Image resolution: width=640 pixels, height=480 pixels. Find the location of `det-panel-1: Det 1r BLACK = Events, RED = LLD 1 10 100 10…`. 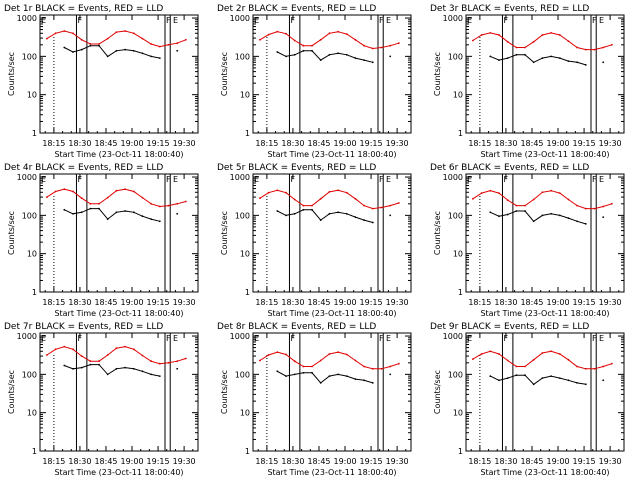

det-panel-1: Det 1r BLACK = Events, RED = LLD 1 10 100 10… is located at coordinates (101, 81).